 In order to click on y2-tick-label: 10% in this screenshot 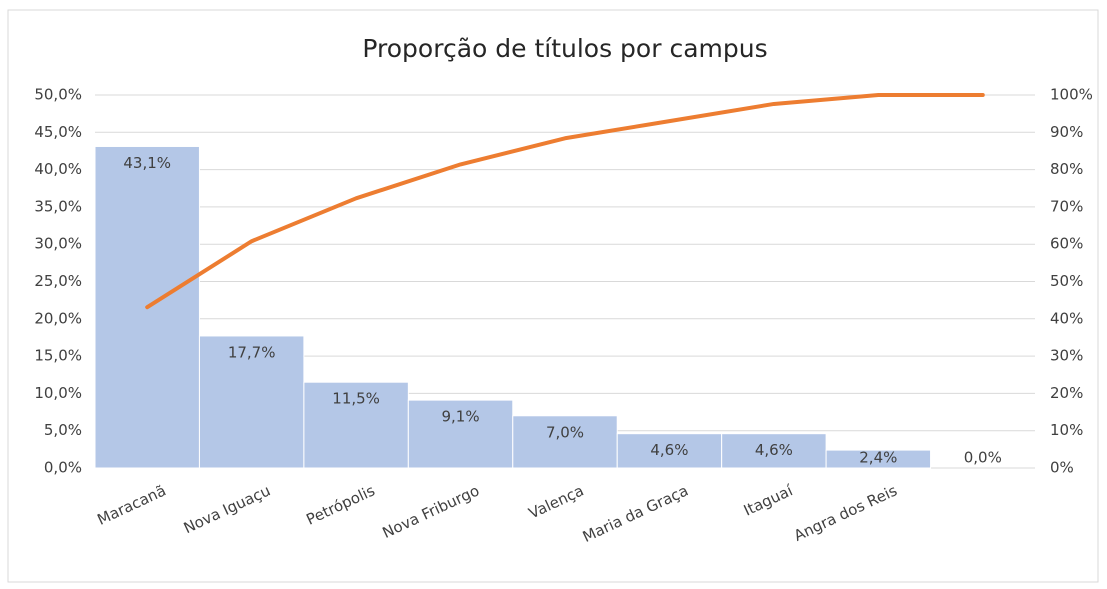, I will do `click(1066, 430)`.